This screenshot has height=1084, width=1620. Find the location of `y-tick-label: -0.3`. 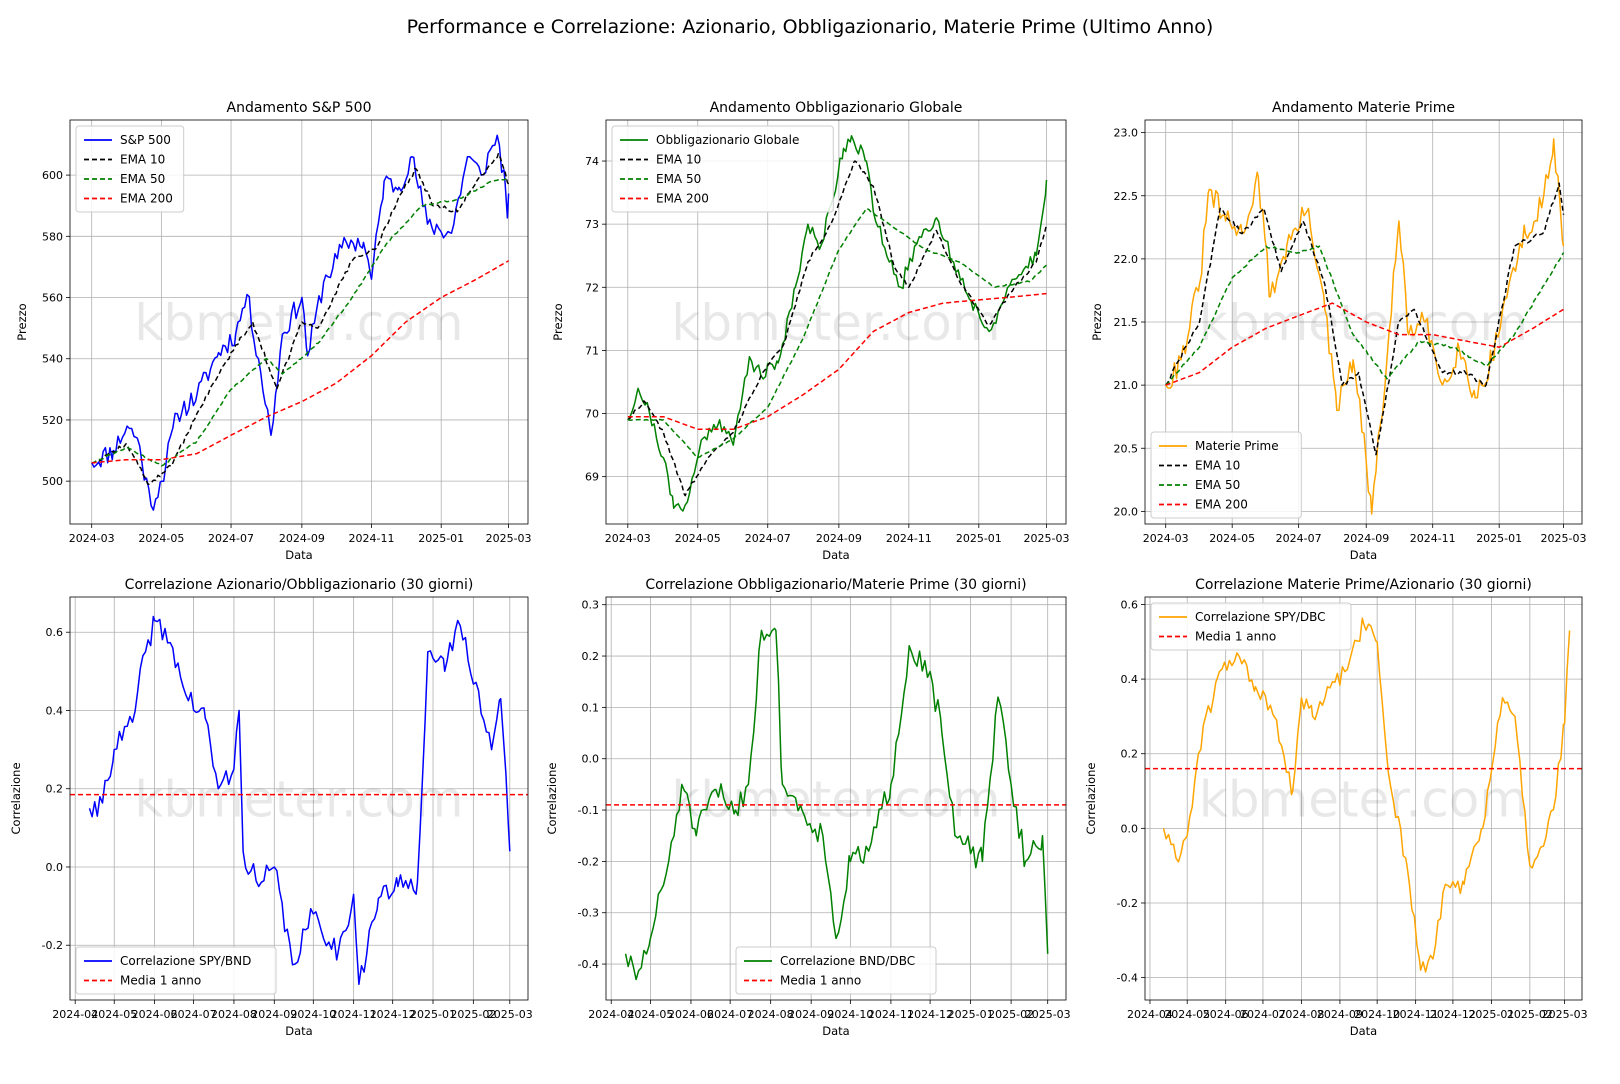

y-tick-label: -0.3 is located at coordinates (588, 913).